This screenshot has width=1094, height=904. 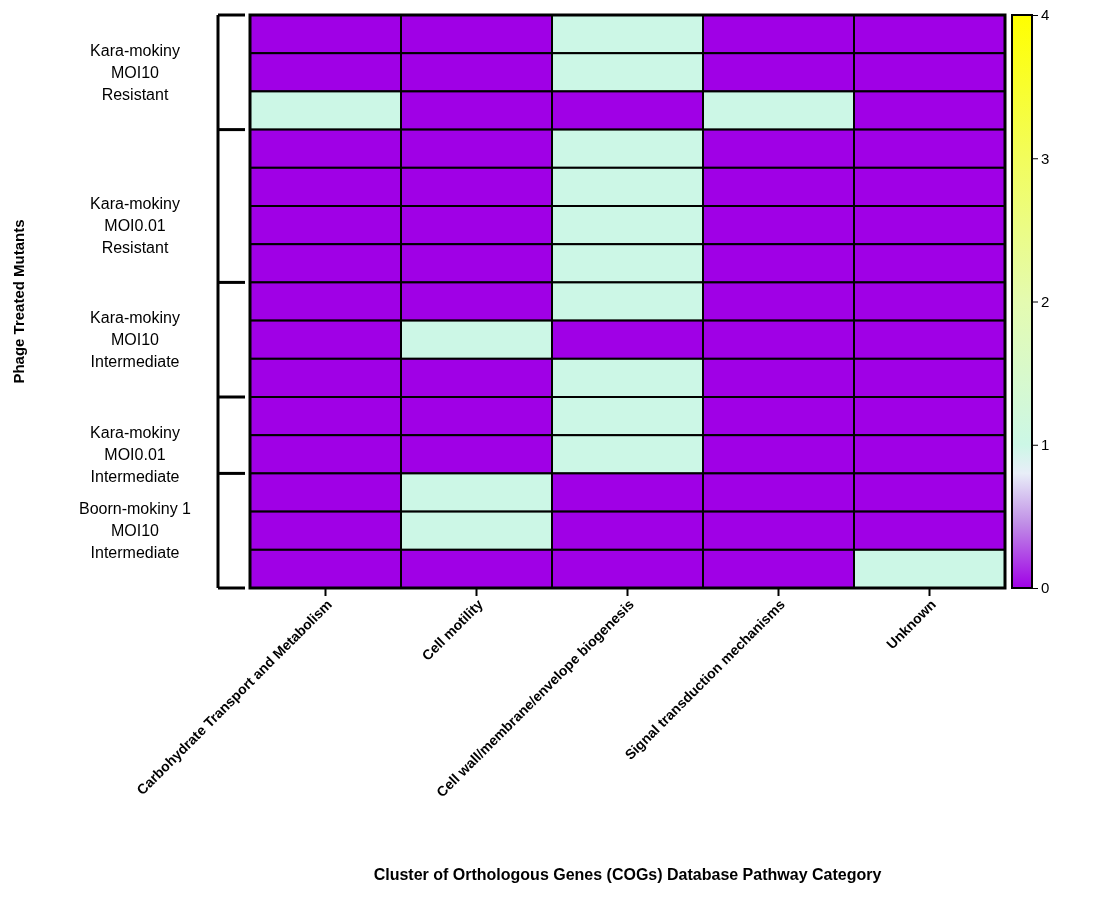 I want to click on y-tick-label: Kara-mokiny MOI0.01 Intermediate, so click(x=135, y=454).